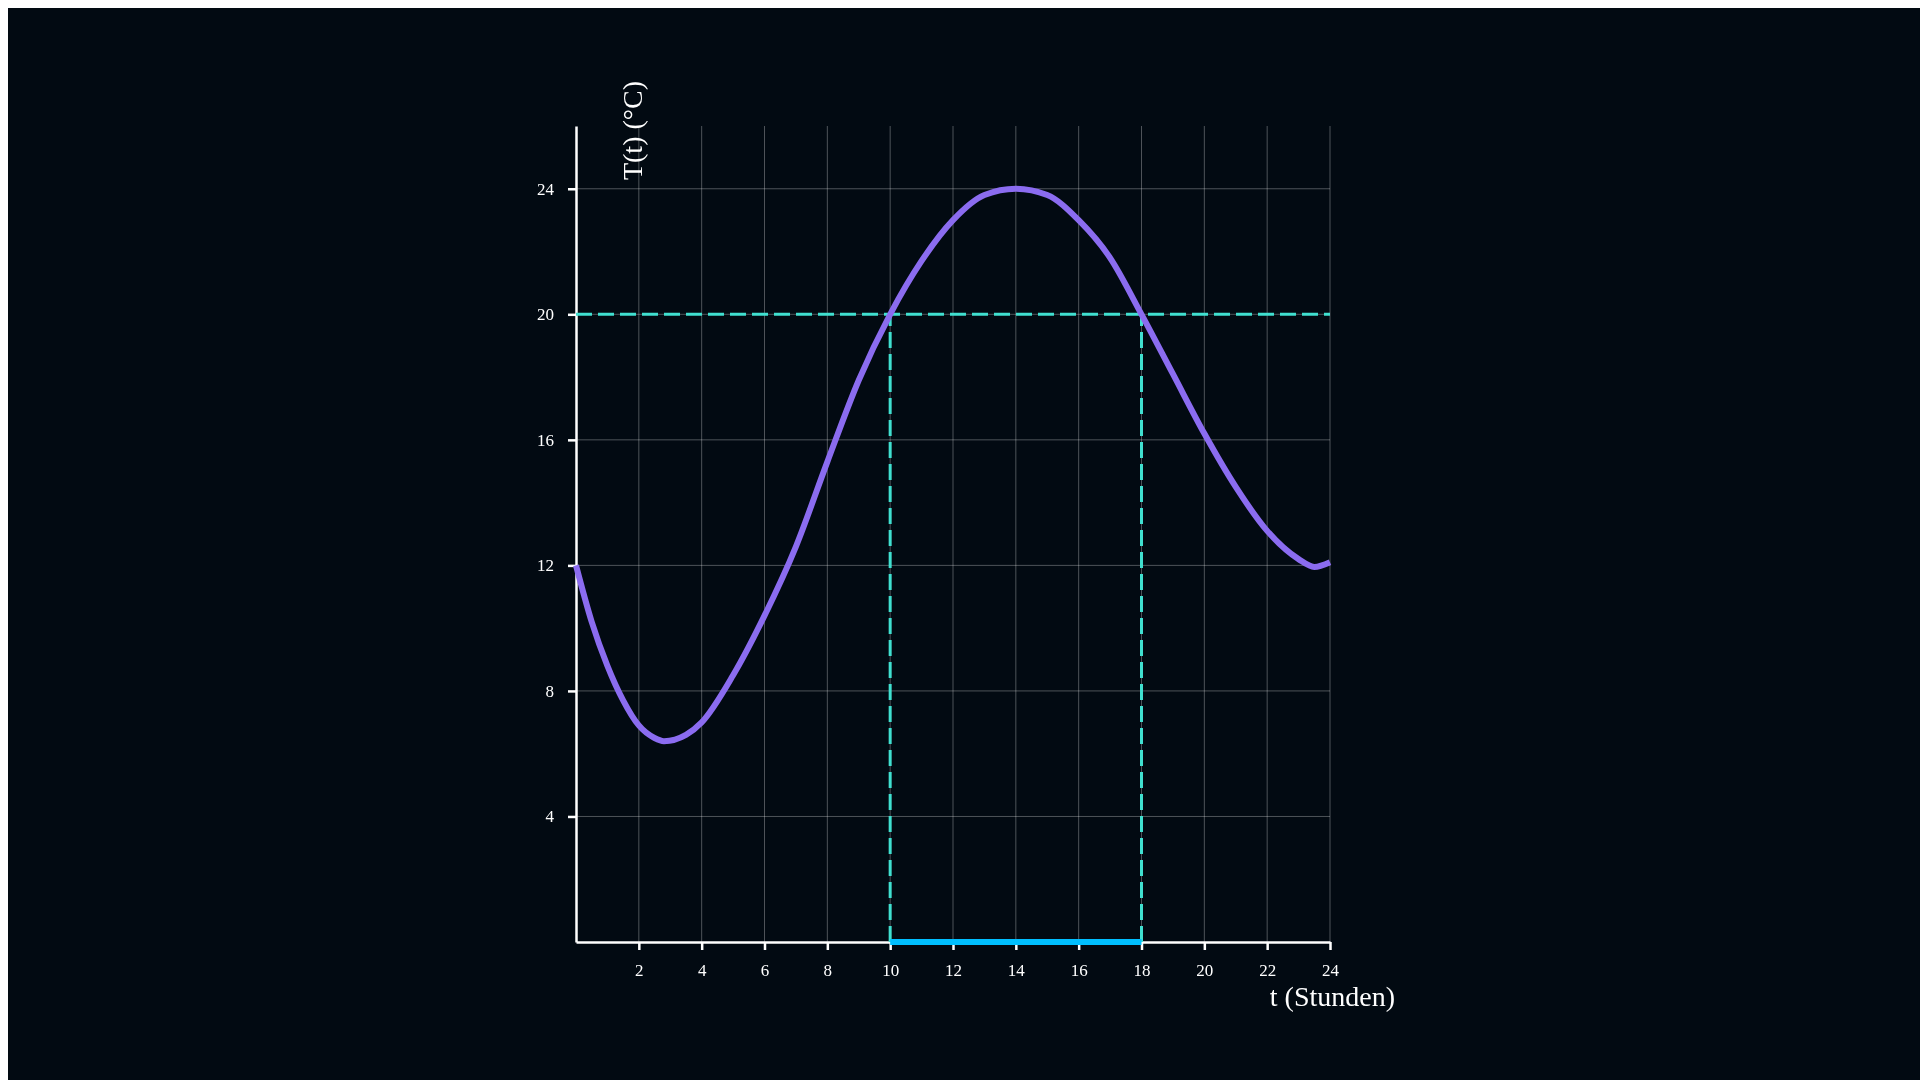 Image resolution: width=1920 pixels, height=1080 pixels. What do you see at coordinates (545, 566) in the screenshot?
I see `y-tick-label: 12` at bounding box center [545, 566].